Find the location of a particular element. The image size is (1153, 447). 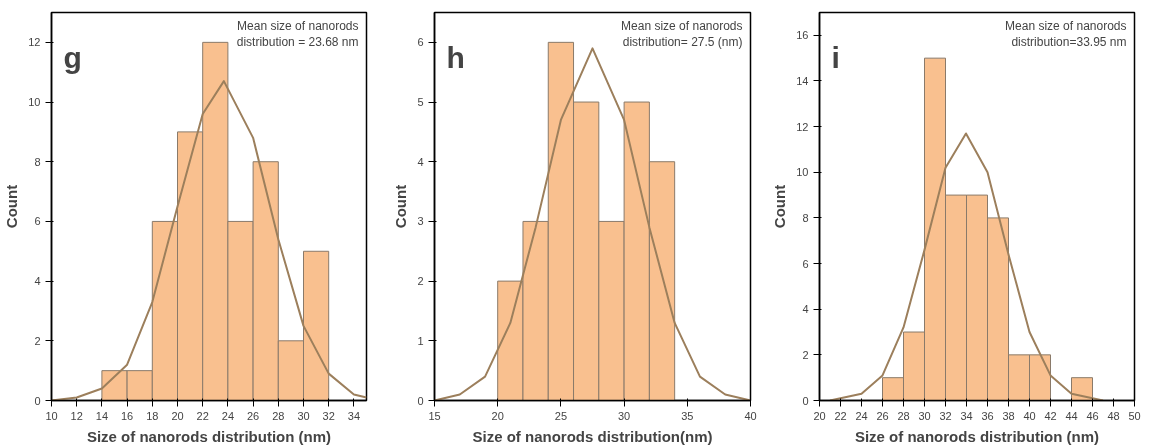

annotation: h is located at coordinates (455, 57).